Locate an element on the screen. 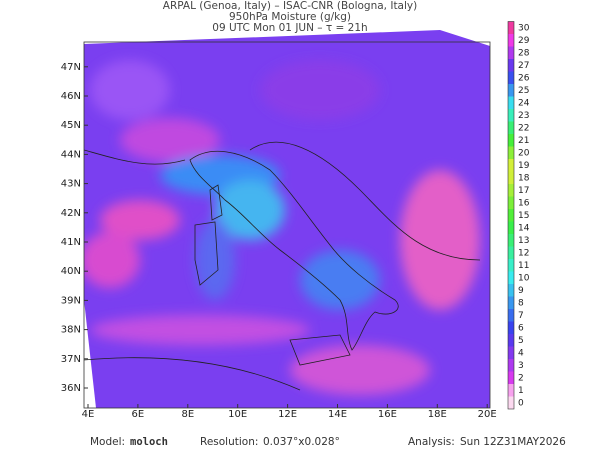 The image size is (600, 454). header-line: 950hPa Moisture (g/kg) is located at coordinates (290, 17).